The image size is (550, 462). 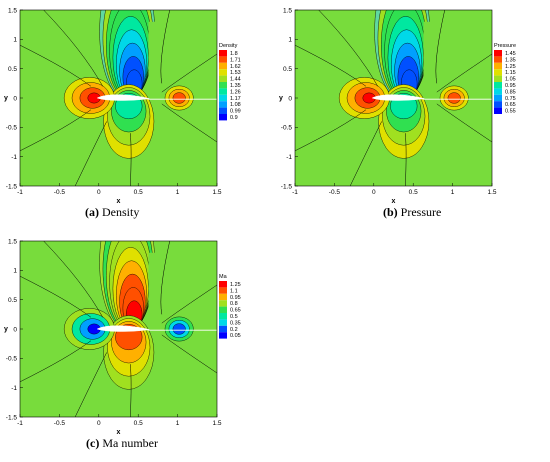 I want to click on pressure-caption: (b) Pressure, so click(x=412, y=212).